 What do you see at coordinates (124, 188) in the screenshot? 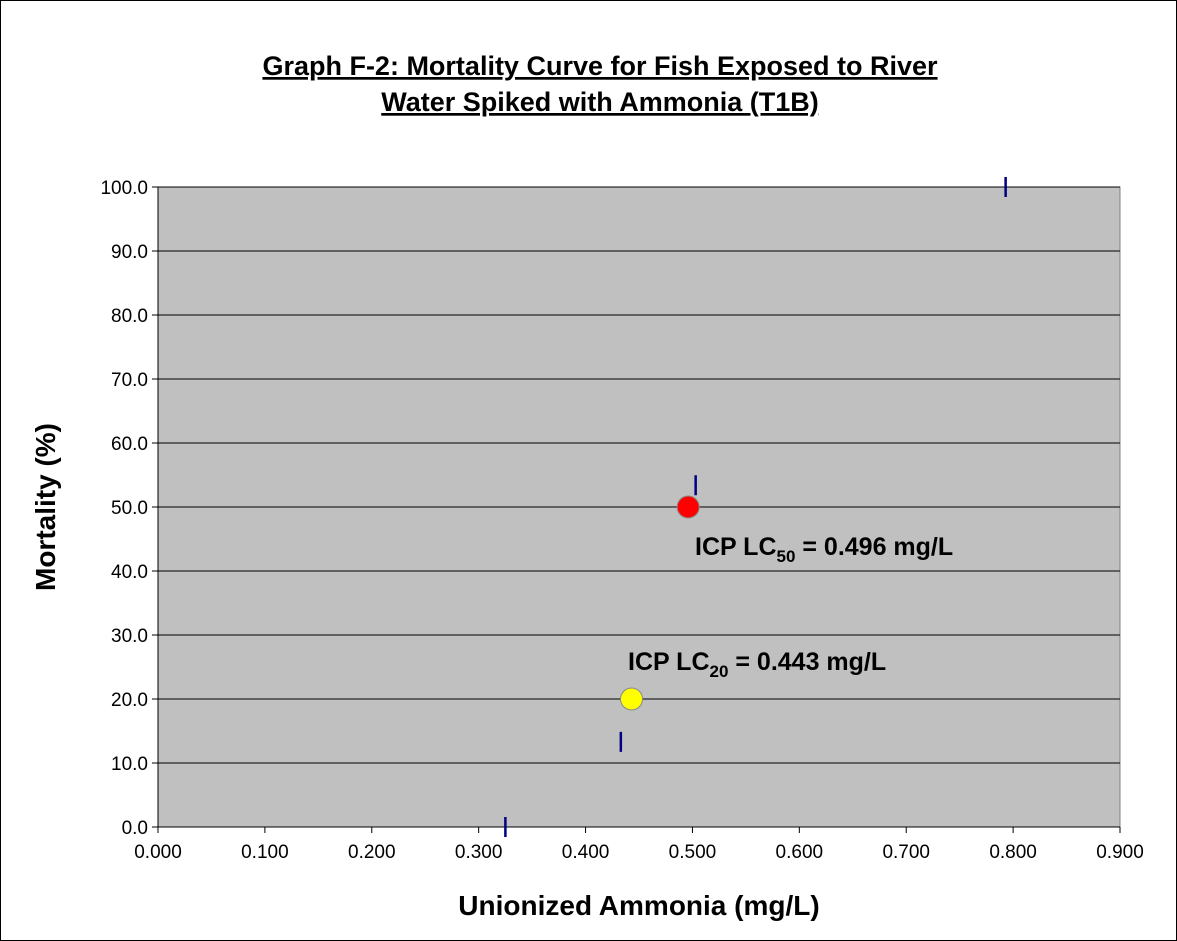
I see `y-tick-label: 100.0` at bounding box center [124, 188].